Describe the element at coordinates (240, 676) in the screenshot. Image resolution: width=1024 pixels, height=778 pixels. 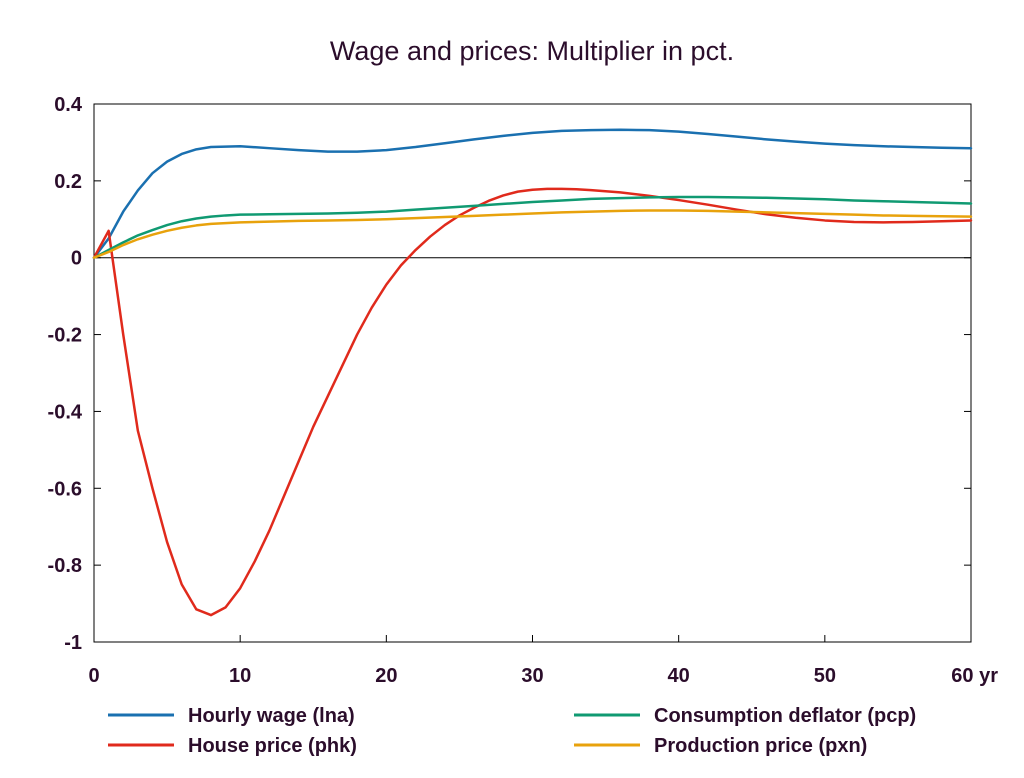
I see `x-tick-label: 10` at that location.